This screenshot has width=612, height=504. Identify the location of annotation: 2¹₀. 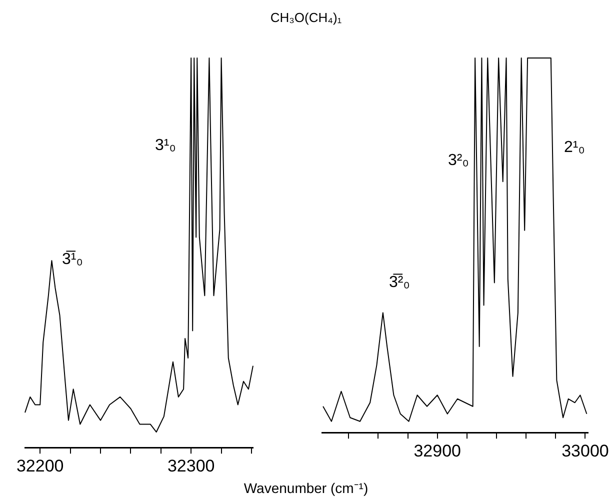
(574, 147).